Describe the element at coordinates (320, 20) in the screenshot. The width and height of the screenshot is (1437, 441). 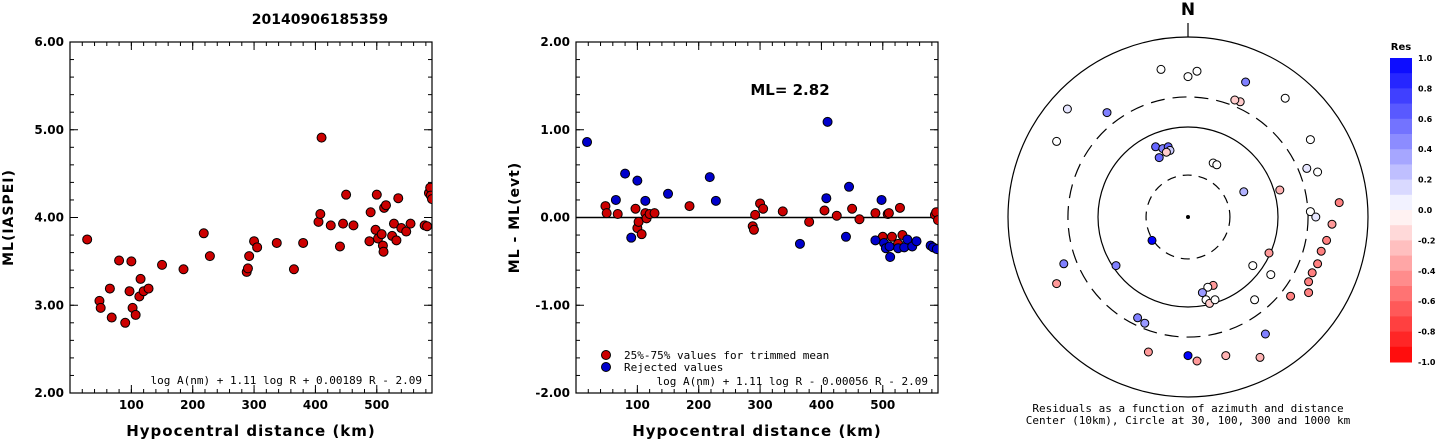
I see `figure-title: 20140906185359` at that location.